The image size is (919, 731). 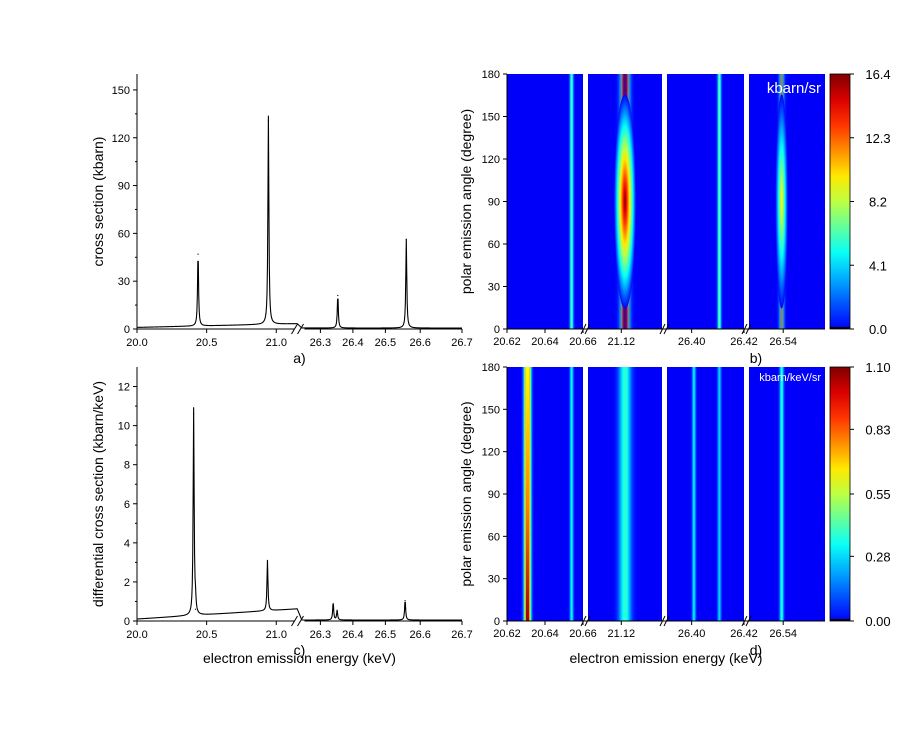 What do you see at coordinates (790, 378) in the screenshot?
I see `colorbar-unit-label: kbarn/keV/sr` at bounding box center [790, 378].